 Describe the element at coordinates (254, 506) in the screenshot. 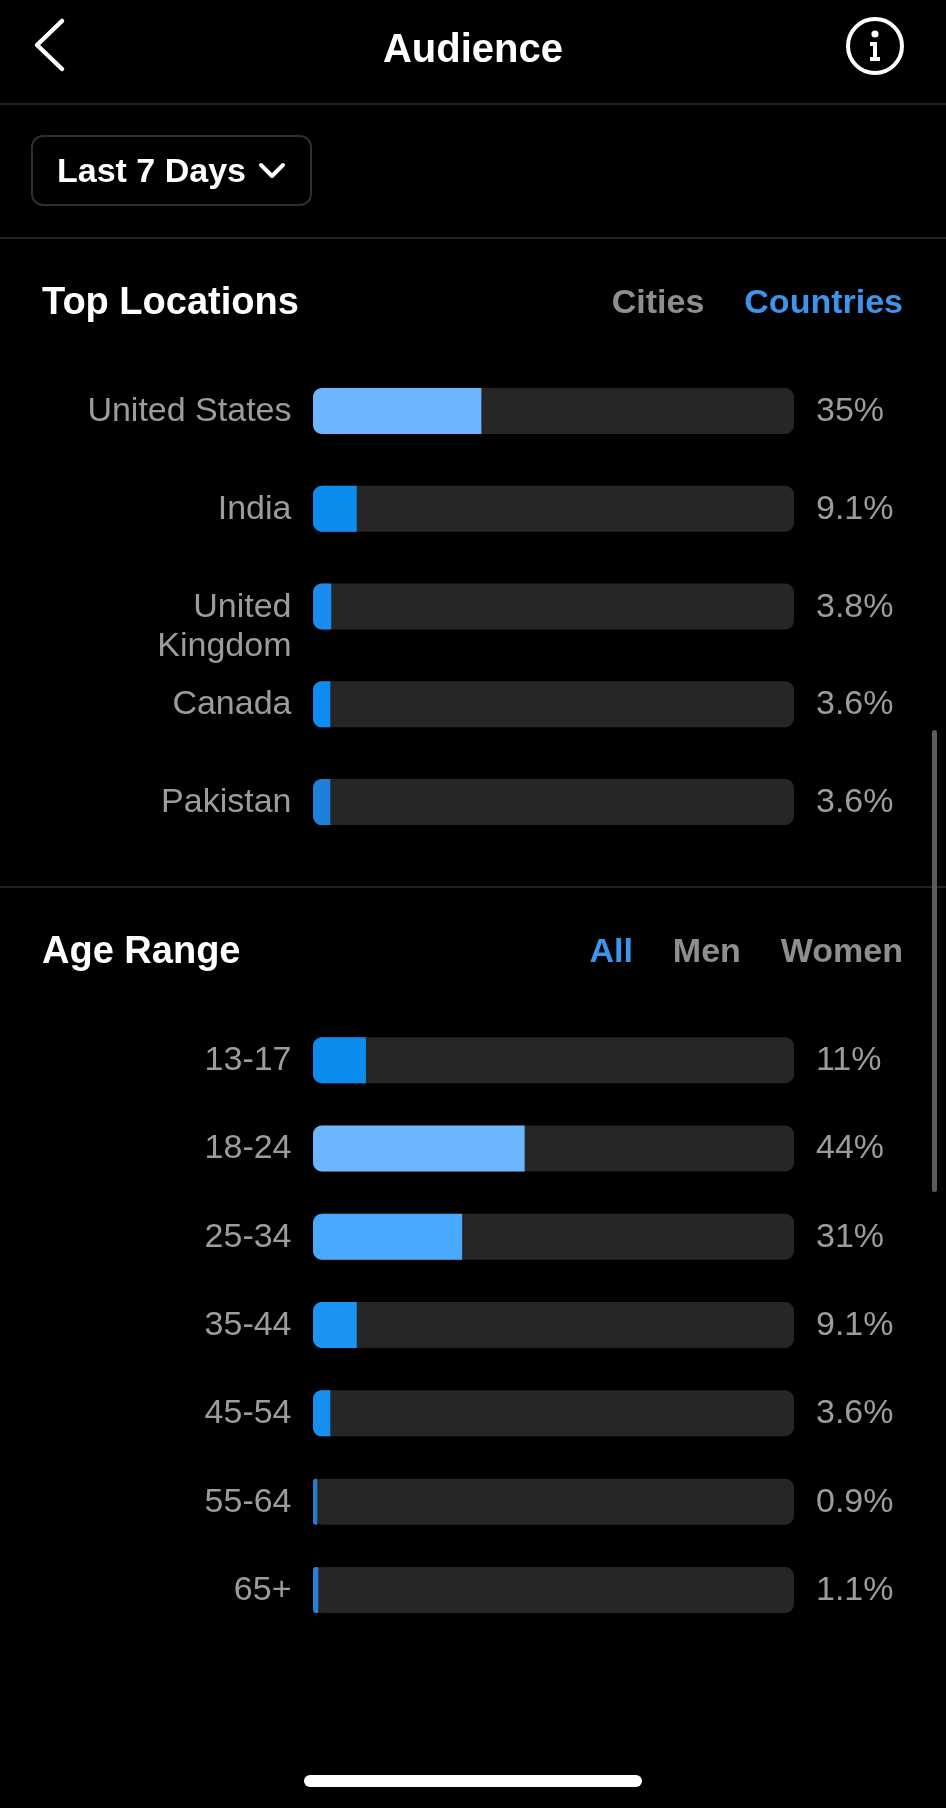

I see `y-tick-label: India` at that location.